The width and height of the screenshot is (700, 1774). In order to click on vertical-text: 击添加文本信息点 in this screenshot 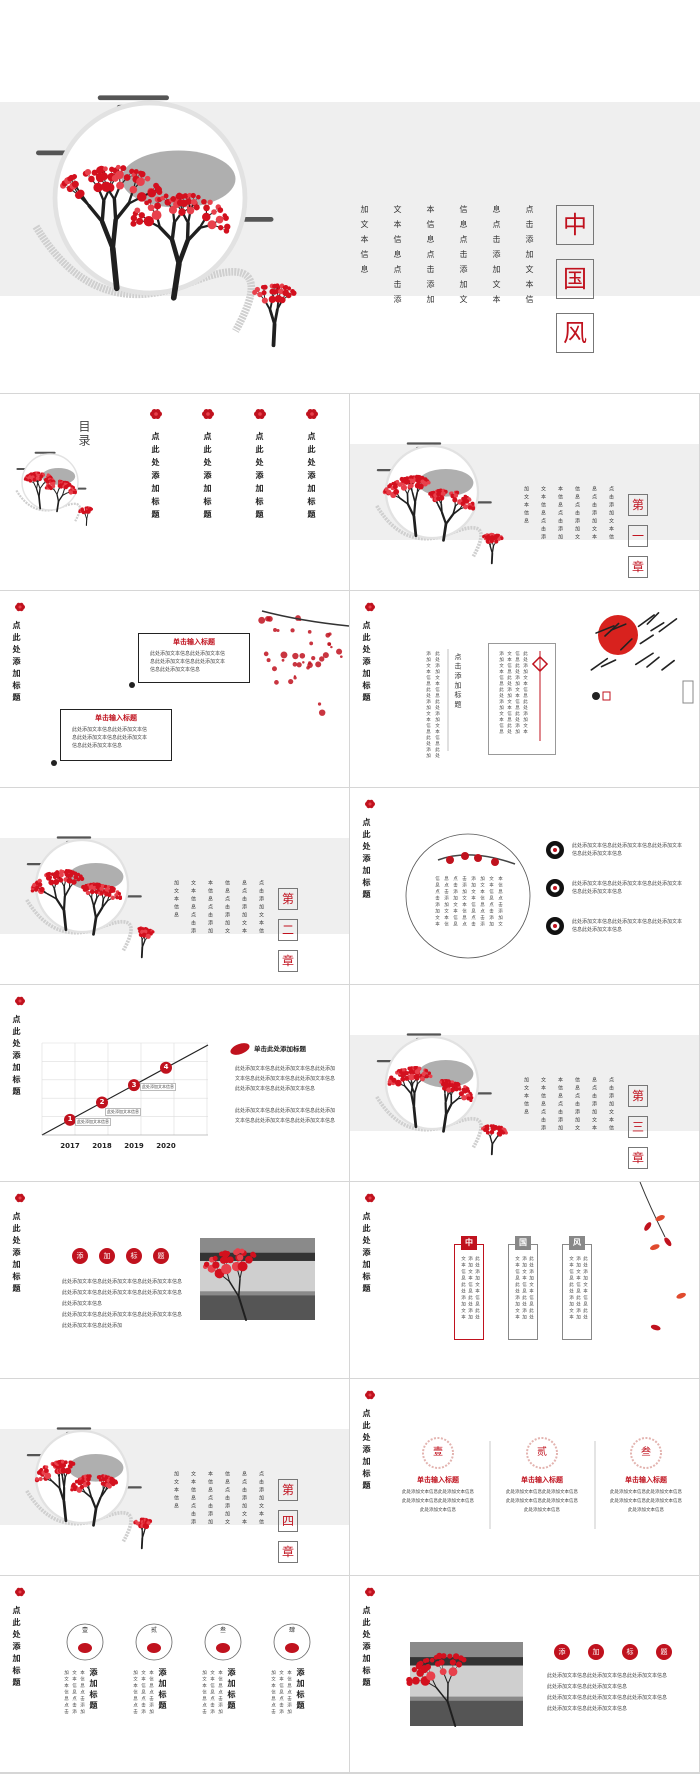, I will do `click(464, 902)`.